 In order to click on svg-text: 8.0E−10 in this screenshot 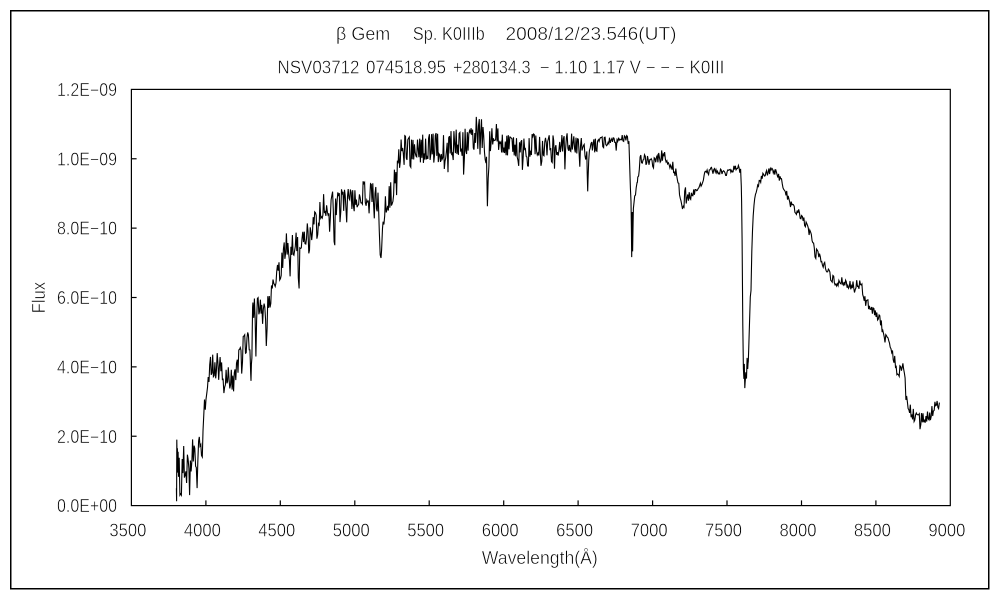, I will do `click(87, 229)`.